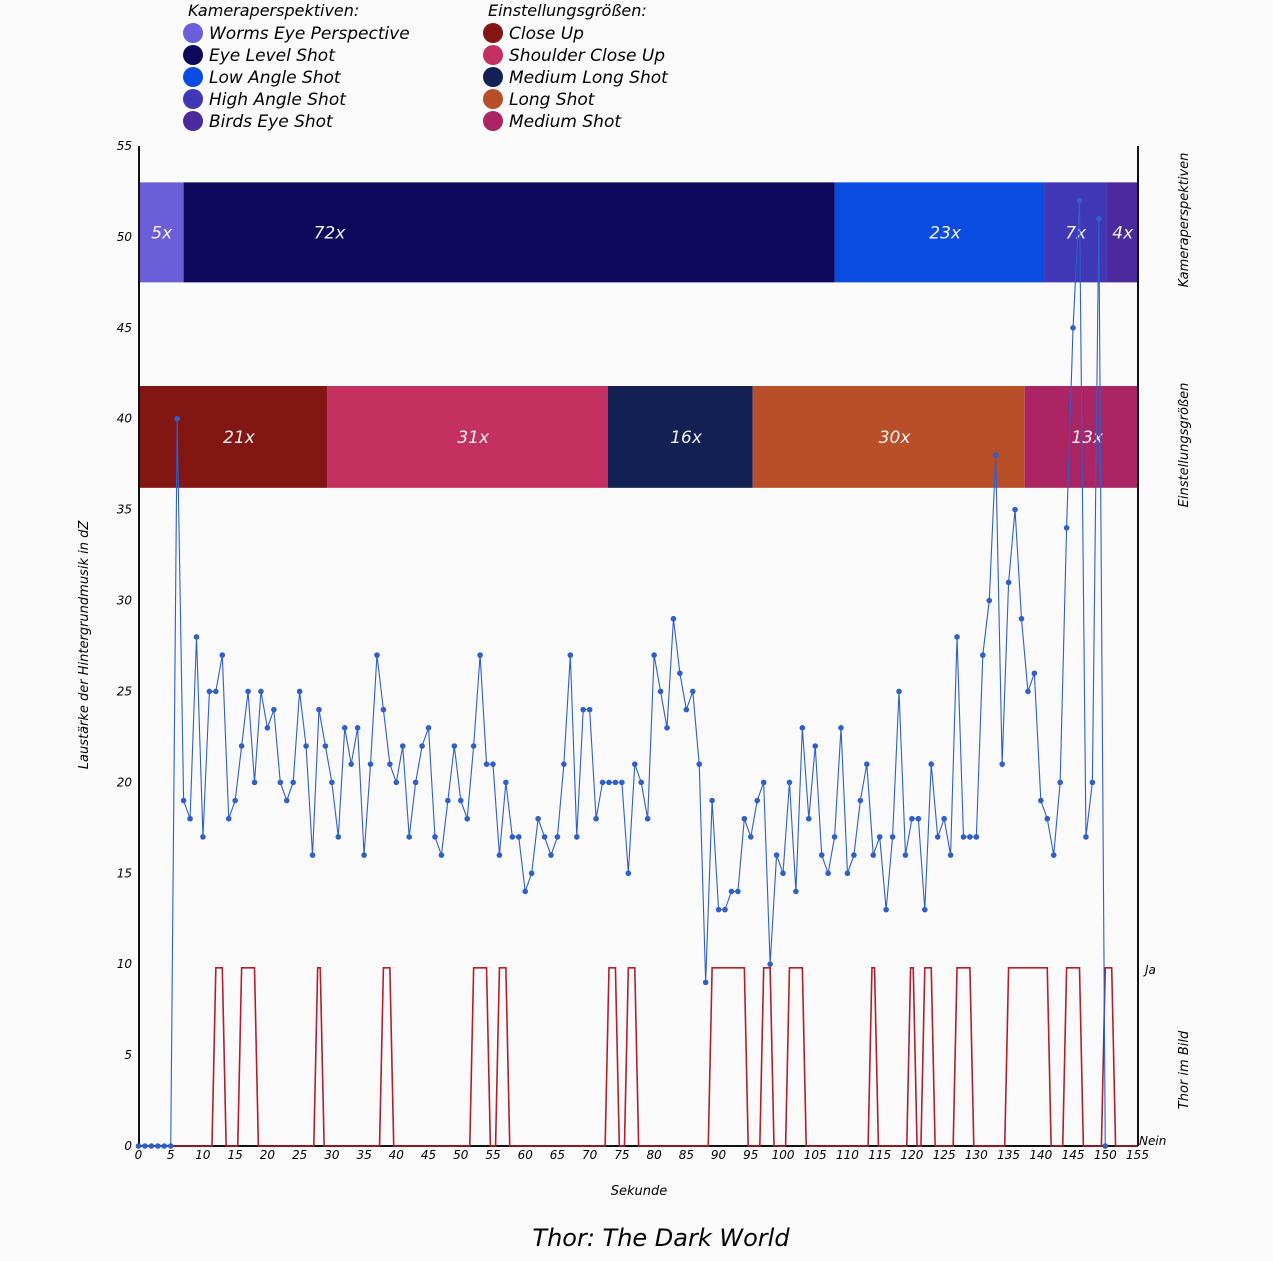 This screenshot has width=1273, height=1261. I want to click on y-tick-label: 40, so click(125, 419).